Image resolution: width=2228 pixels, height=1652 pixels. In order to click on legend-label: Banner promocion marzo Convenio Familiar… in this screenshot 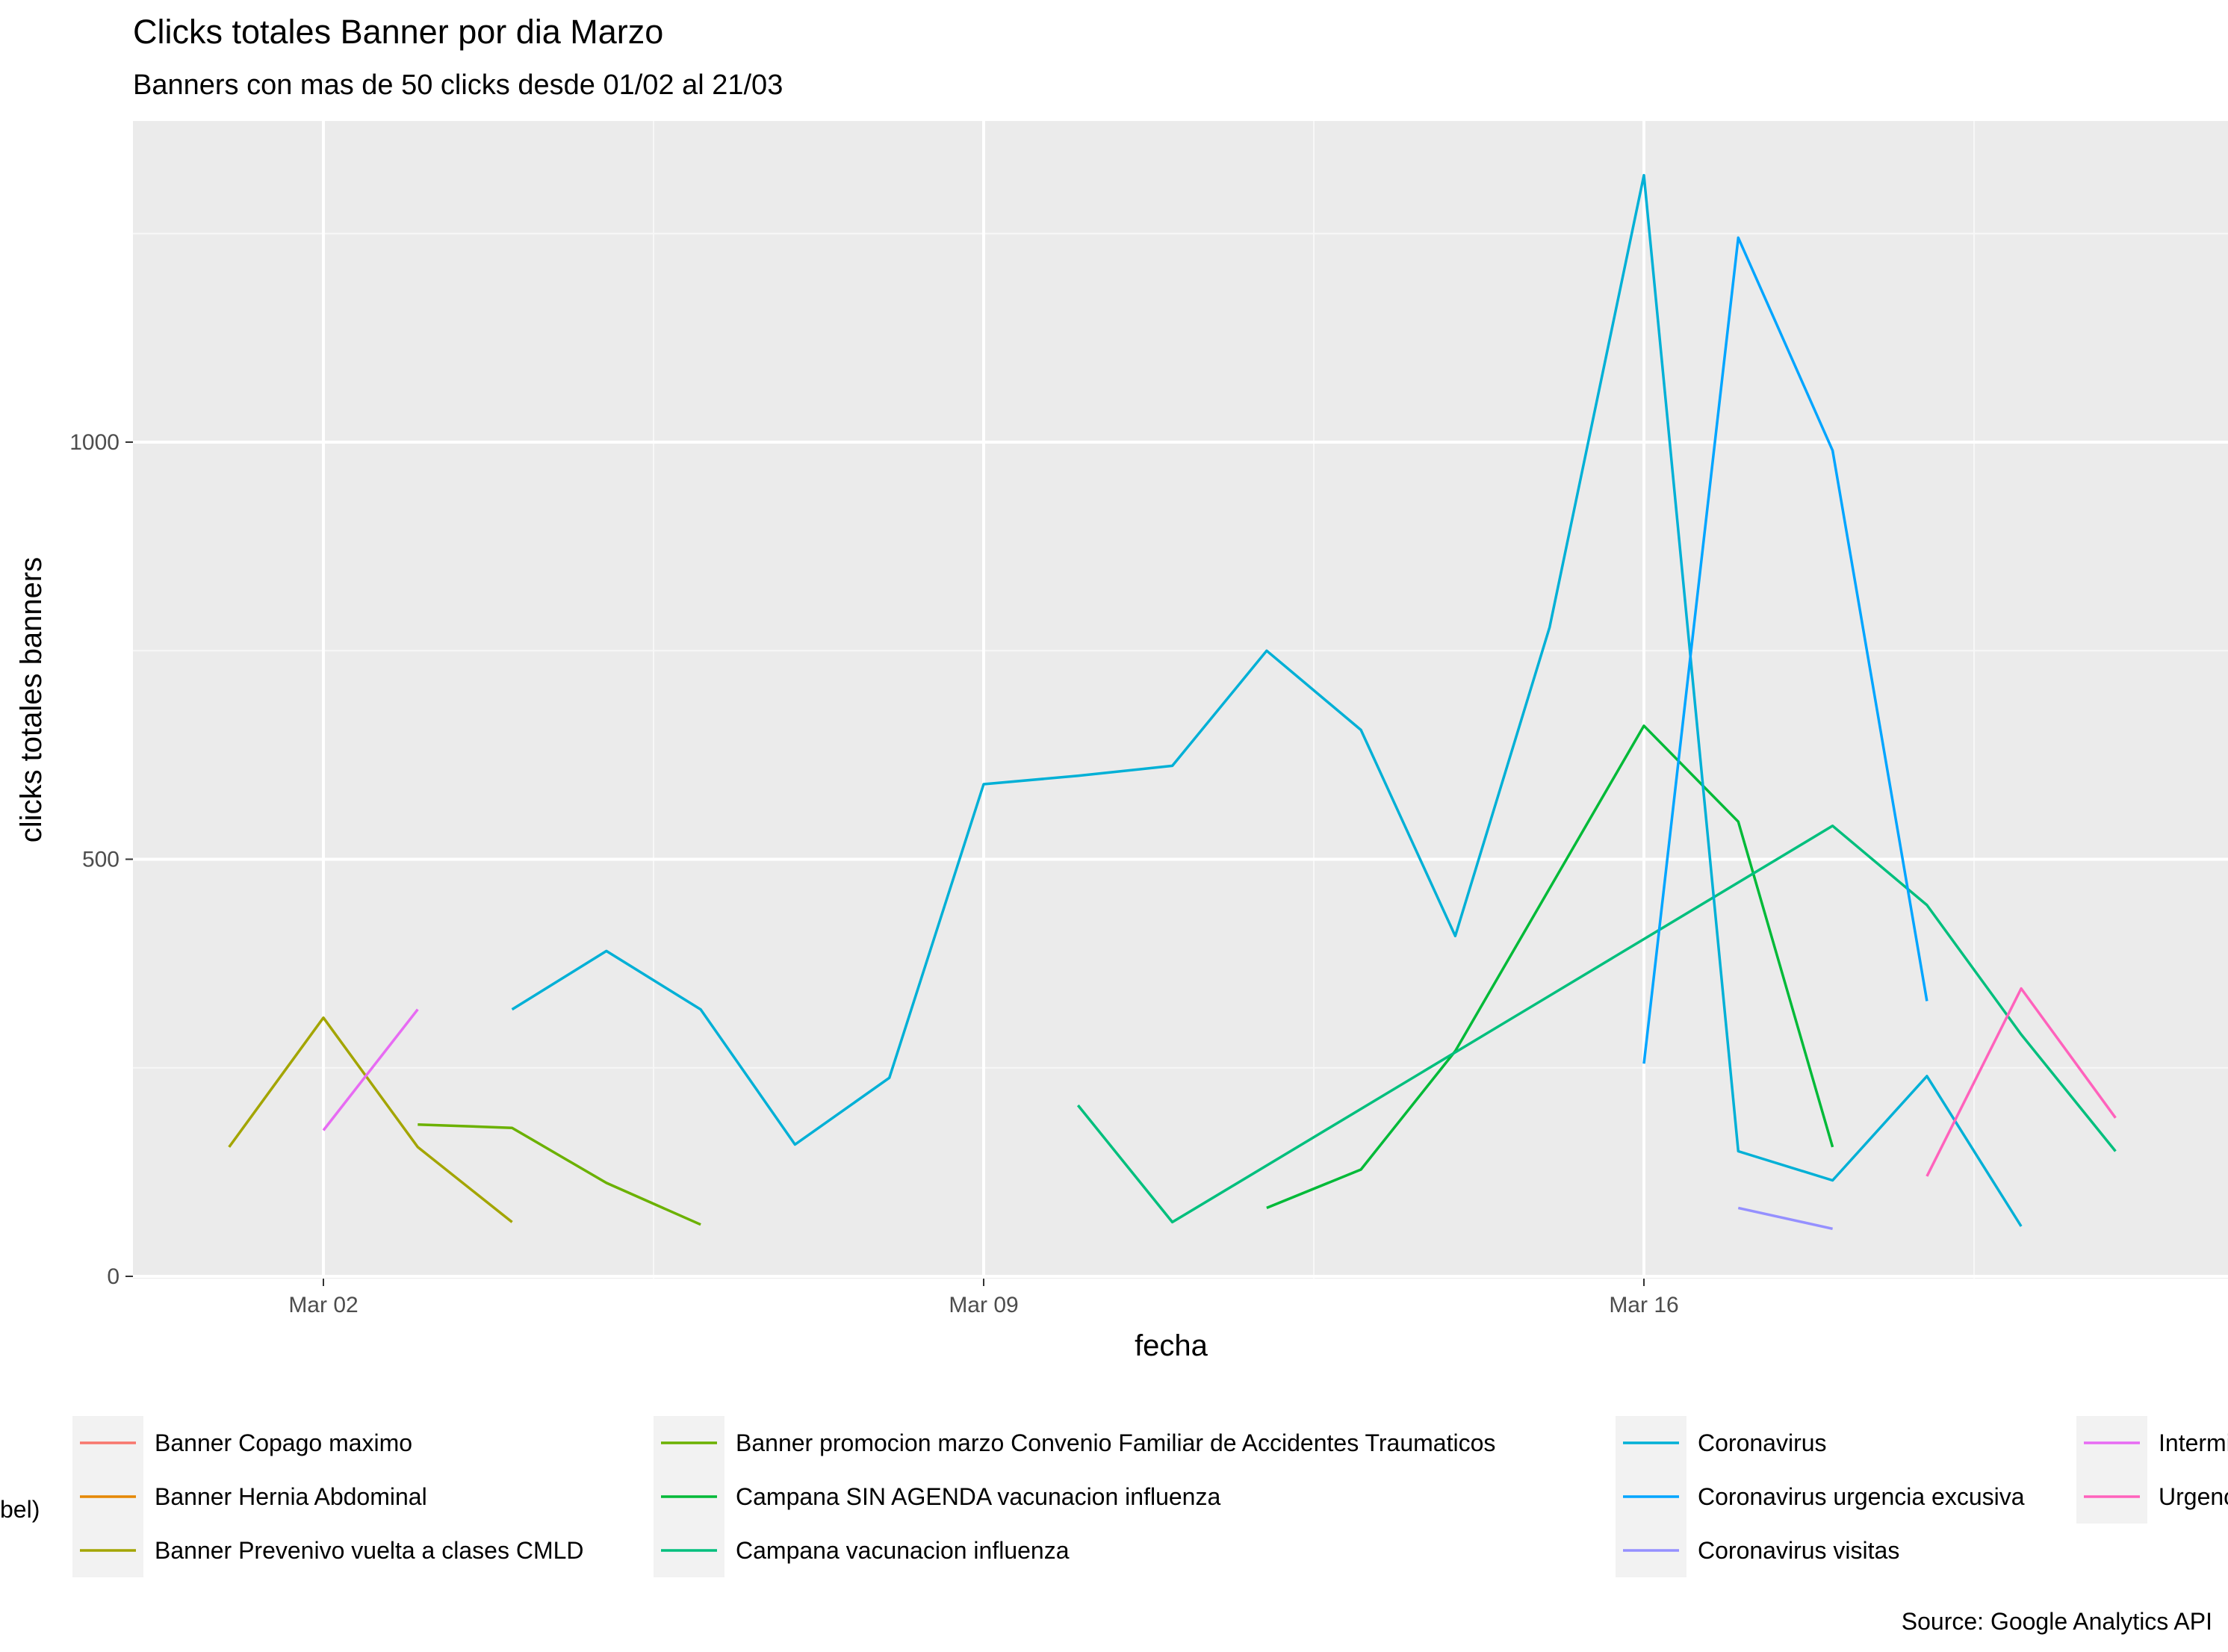, I will do `click(1115, 1442)`.